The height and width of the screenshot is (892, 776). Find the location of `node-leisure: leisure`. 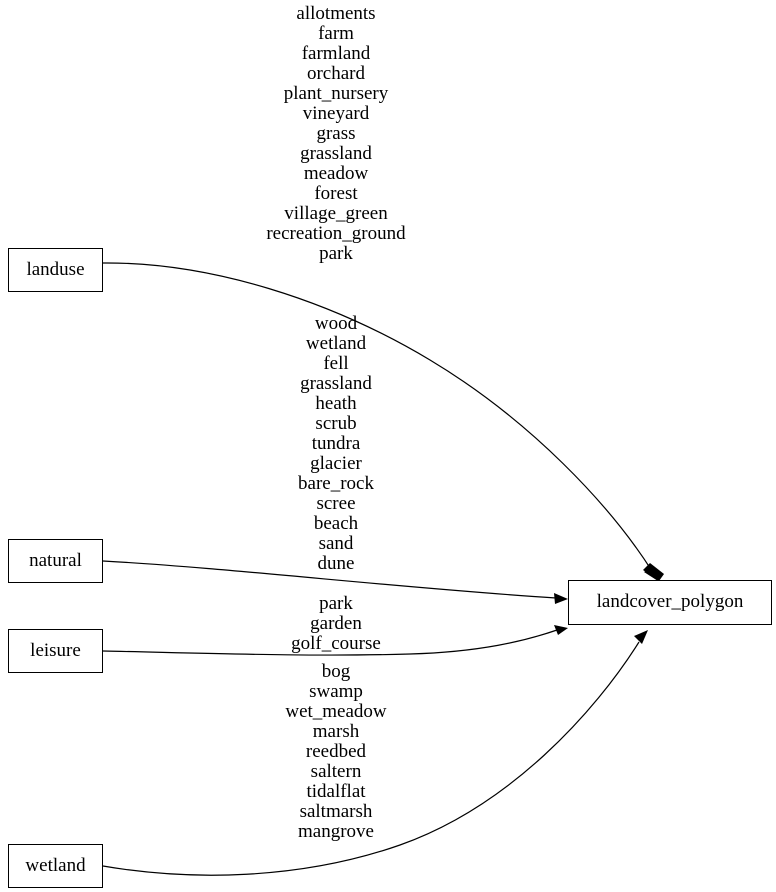

node-leisure: leisure is located at coordinates (55, 651).